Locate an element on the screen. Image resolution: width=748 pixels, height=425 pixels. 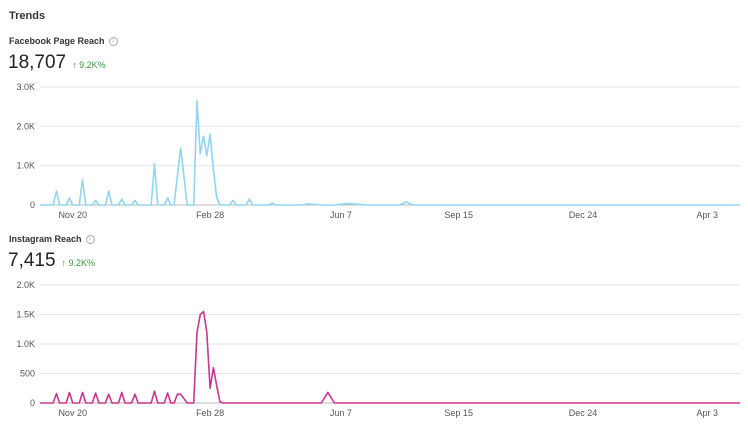
instagram-reach-metric: 7,415 ↑ 9.2K% is located at coordinates (51, 261).